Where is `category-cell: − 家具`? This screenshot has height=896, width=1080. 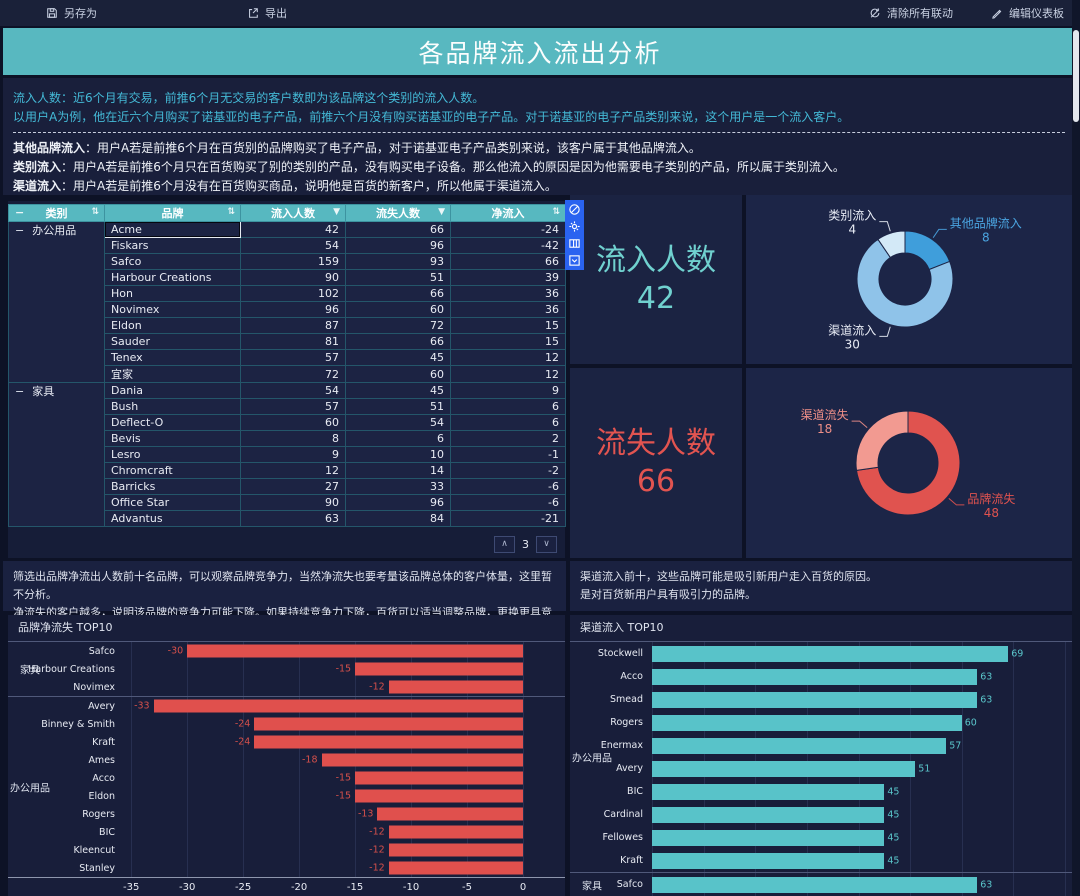 category-cell: − 家具 is located at coordinates (56, 454).